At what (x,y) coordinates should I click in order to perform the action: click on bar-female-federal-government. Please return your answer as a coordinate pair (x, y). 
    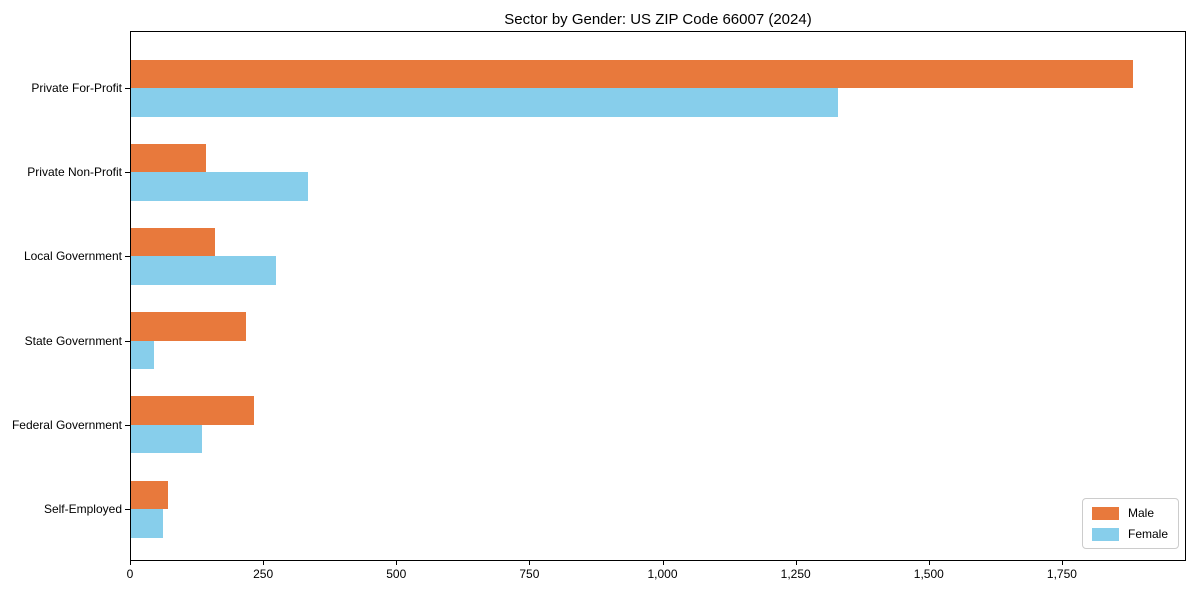
    Looking at the image, I should click on (166, 439).